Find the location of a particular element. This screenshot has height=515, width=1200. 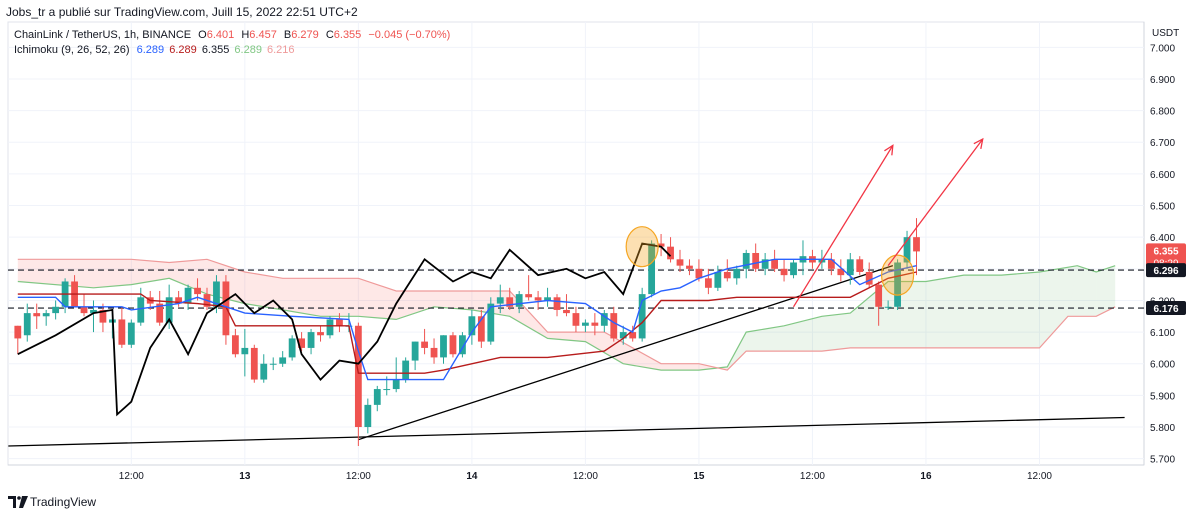

currency-label: USDT is located at coordinates (1165, 33).